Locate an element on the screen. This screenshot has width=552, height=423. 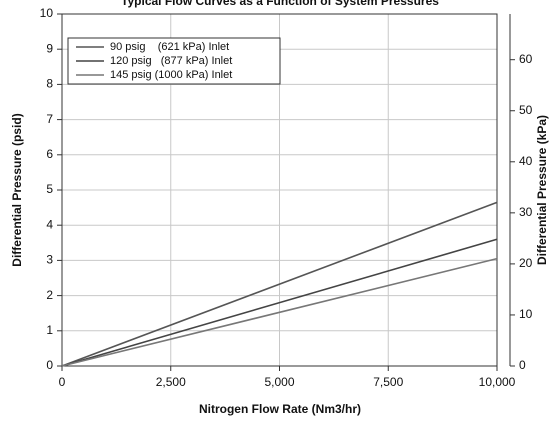
y-tick-label: 8 is located at coordinates (49, 84).